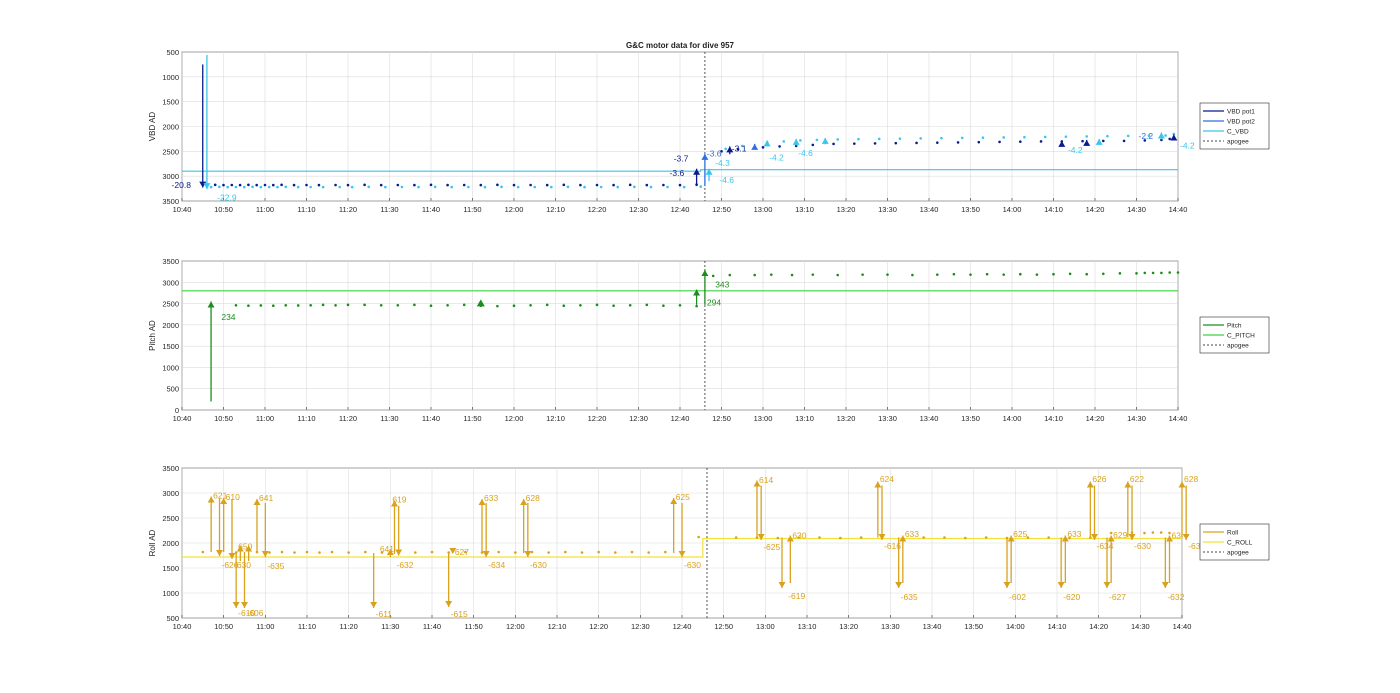  Describe the element at coordinates (1071, 597) in the screenshot. I see `data-label: -620` at that location.